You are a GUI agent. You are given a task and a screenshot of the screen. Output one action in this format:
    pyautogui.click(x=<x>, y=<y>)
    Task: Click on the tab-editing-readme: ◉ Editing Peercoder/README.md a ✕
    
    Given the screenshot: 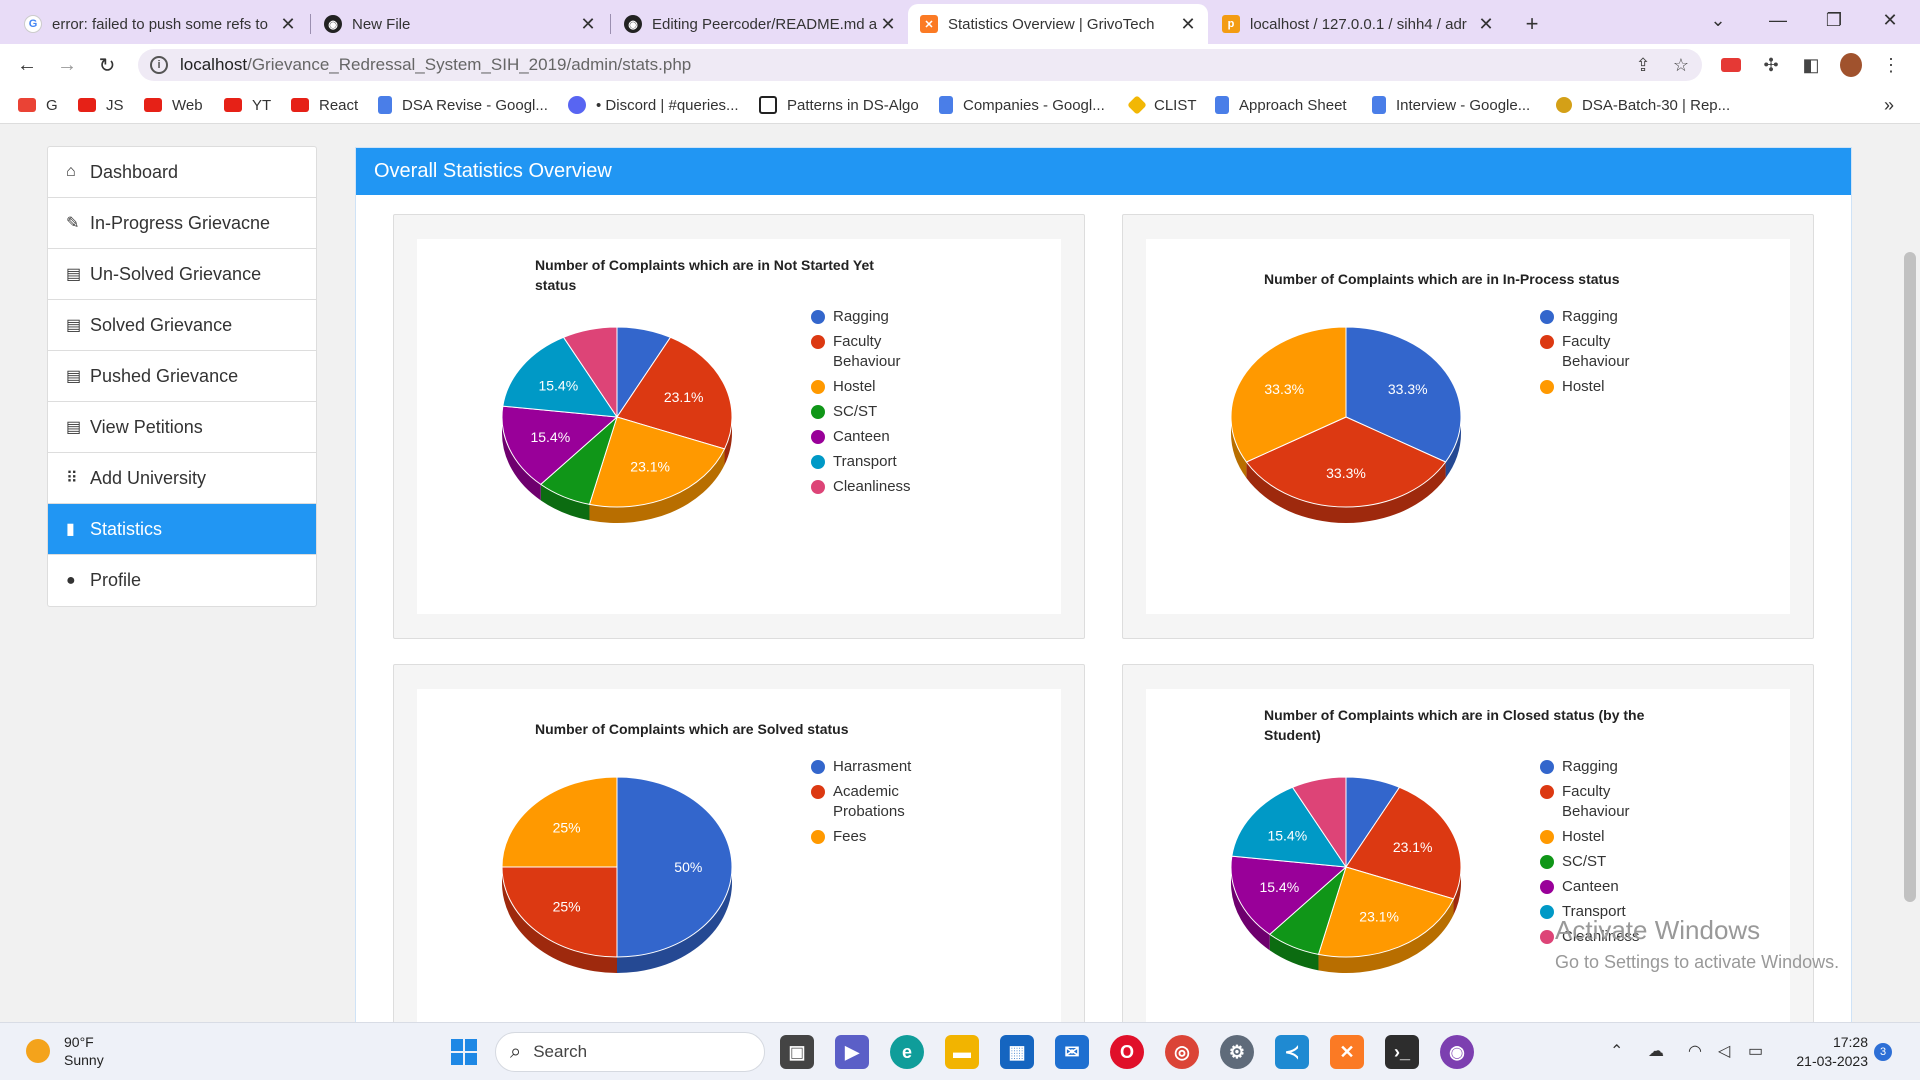 What is the action you would take?
    pyautogui.click(x=760, y=24)
    